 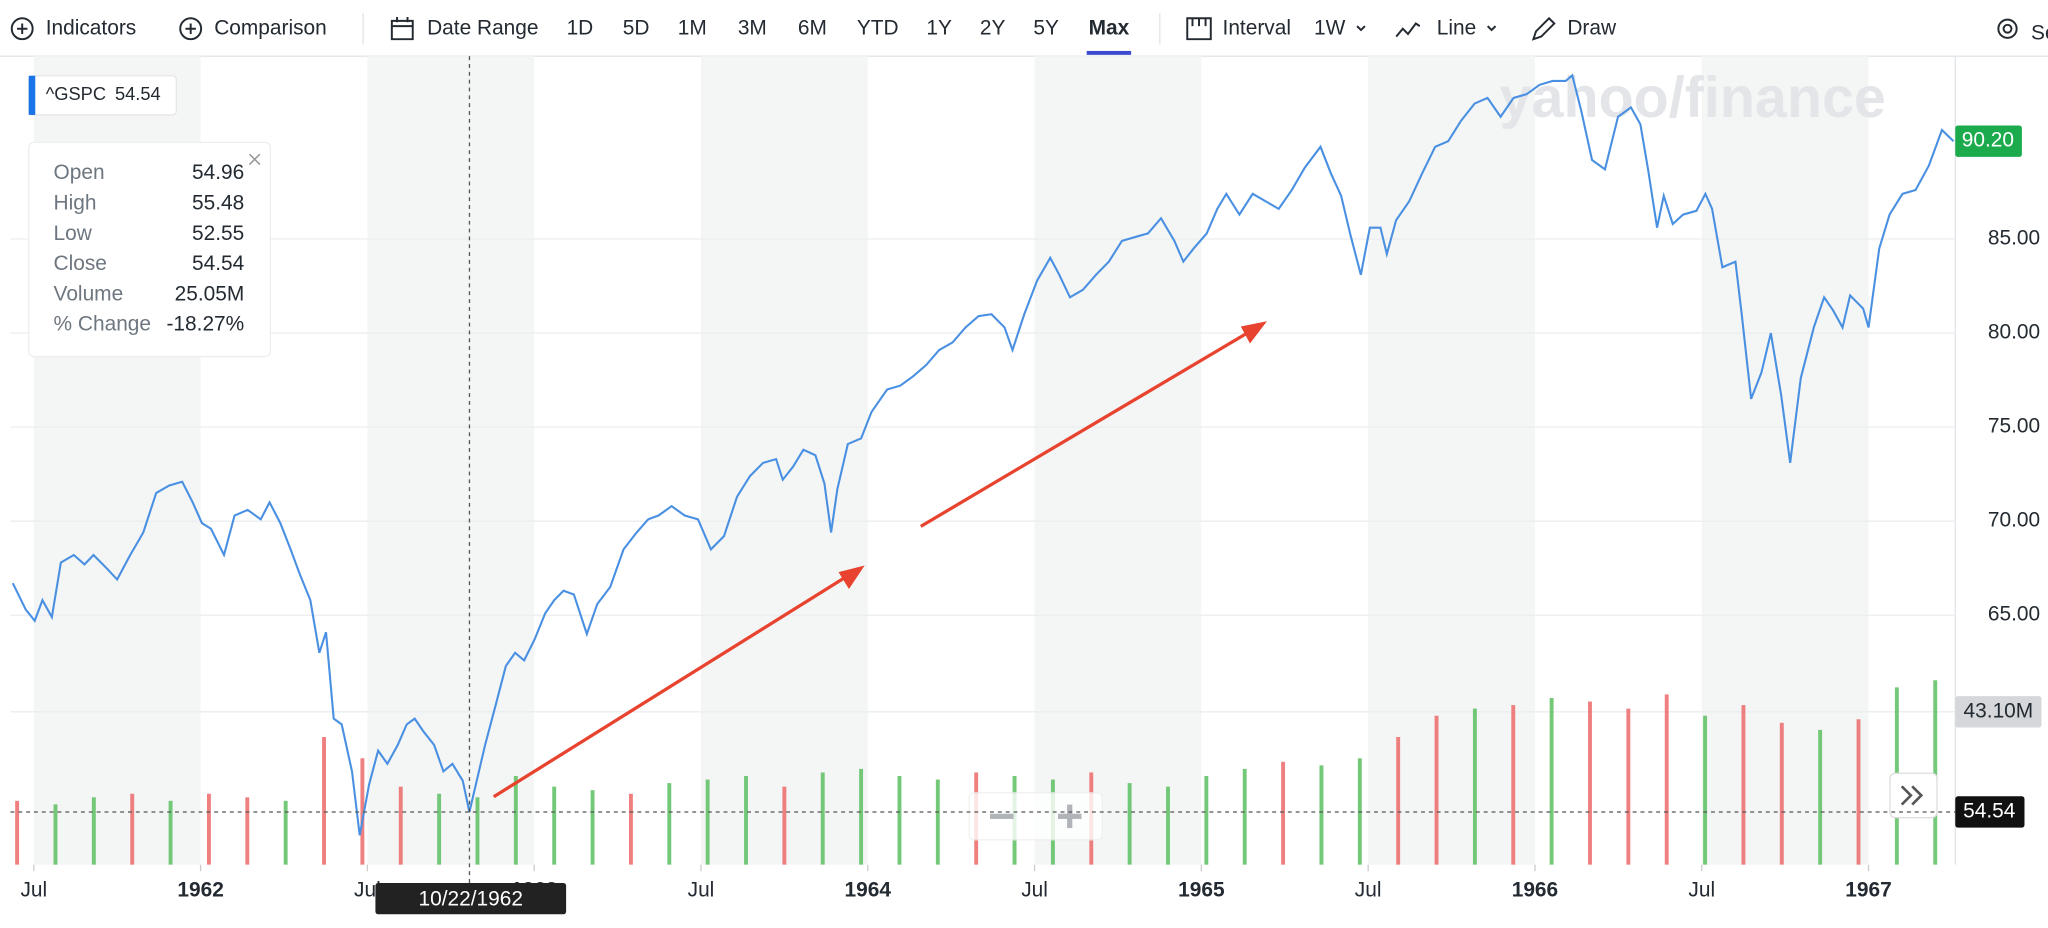 What do you see at coordinates (138, 93) in the screenshot?
I see `legend-value: 54.54` at bounding box center [138, 93].